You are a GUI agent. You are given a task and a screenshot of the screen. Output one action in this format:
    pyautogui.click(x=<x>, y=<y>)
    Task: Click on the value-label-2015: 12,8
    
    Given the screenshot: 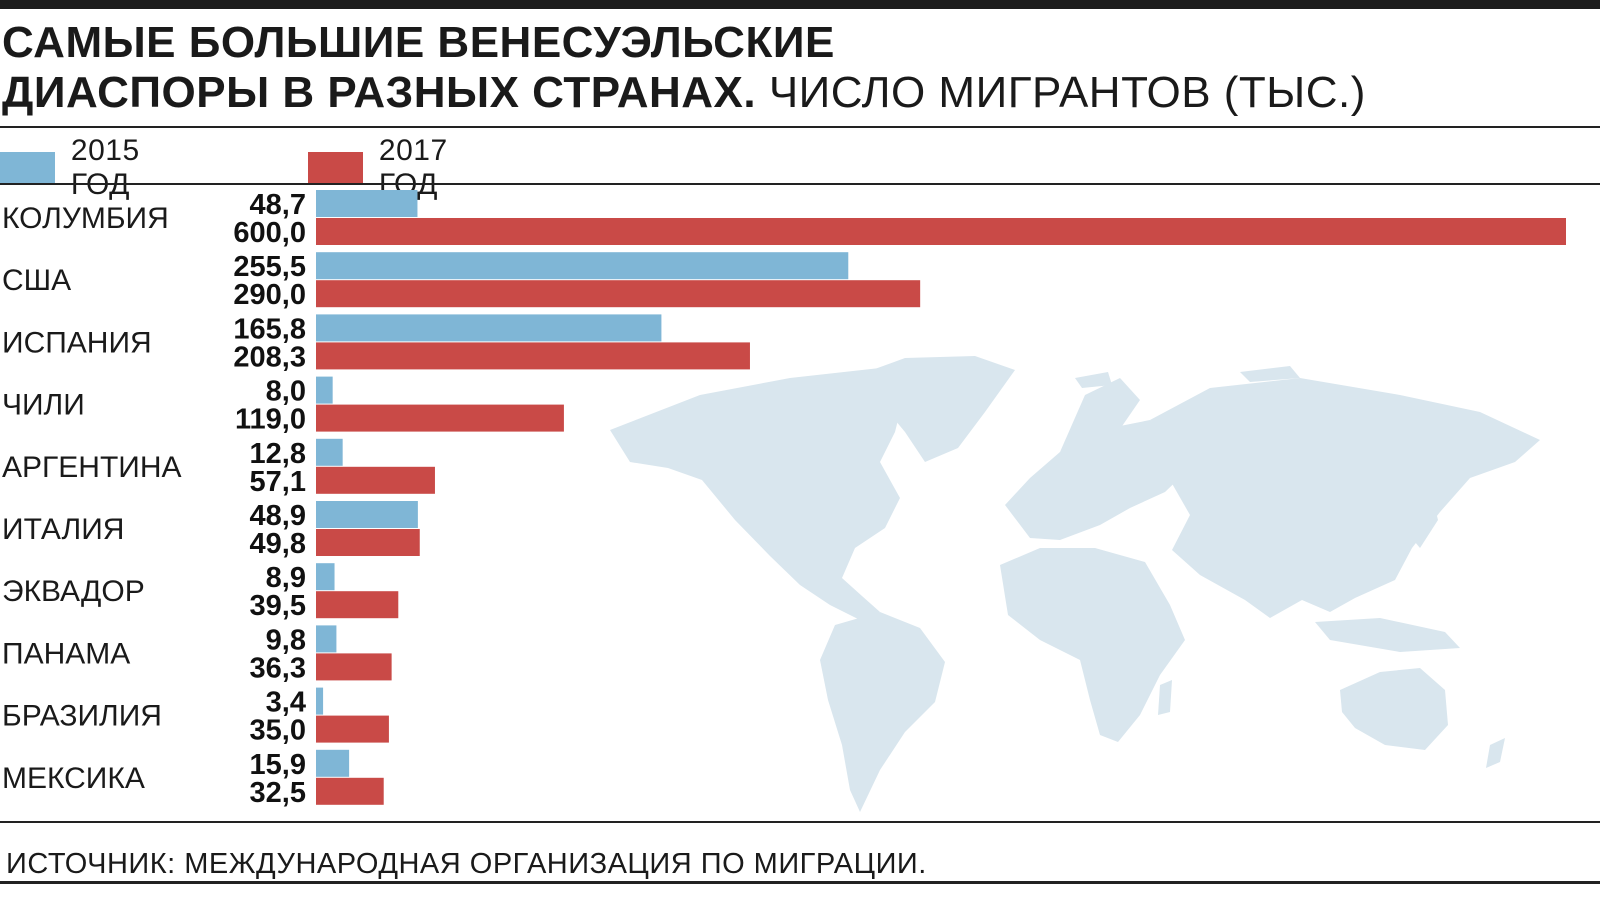 What is the action you would take?
    pyautogui.click(x=278, y=454)
    